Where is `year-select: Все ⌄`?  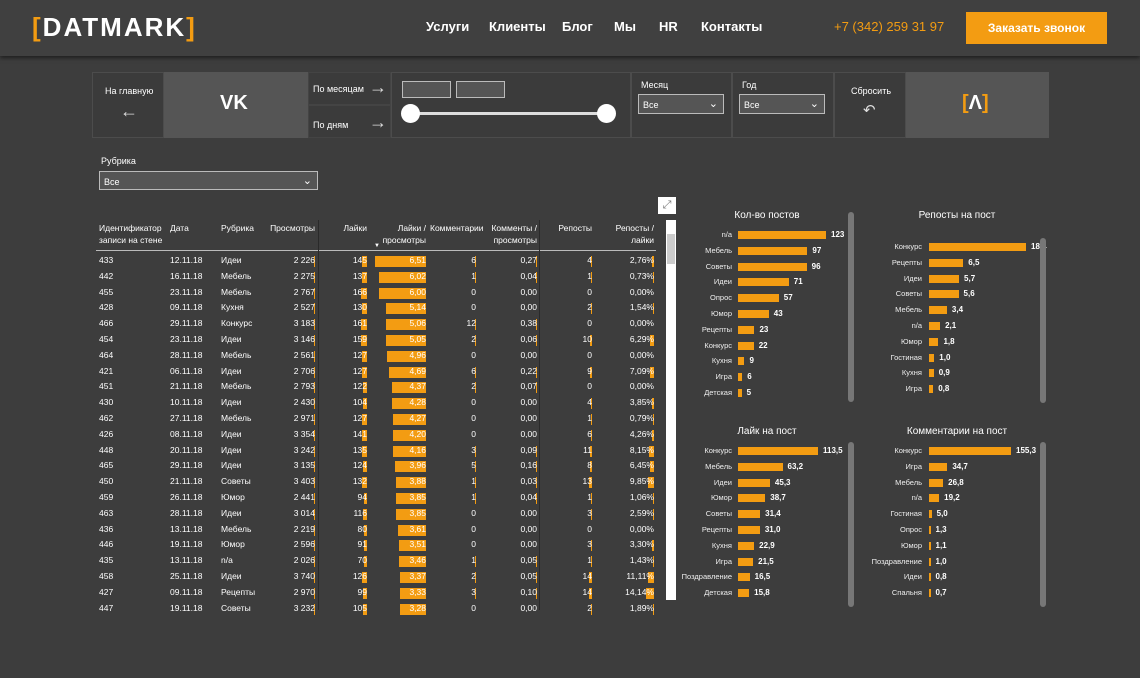 year-select: Все ⌄ is located at coordinates (782, 104).